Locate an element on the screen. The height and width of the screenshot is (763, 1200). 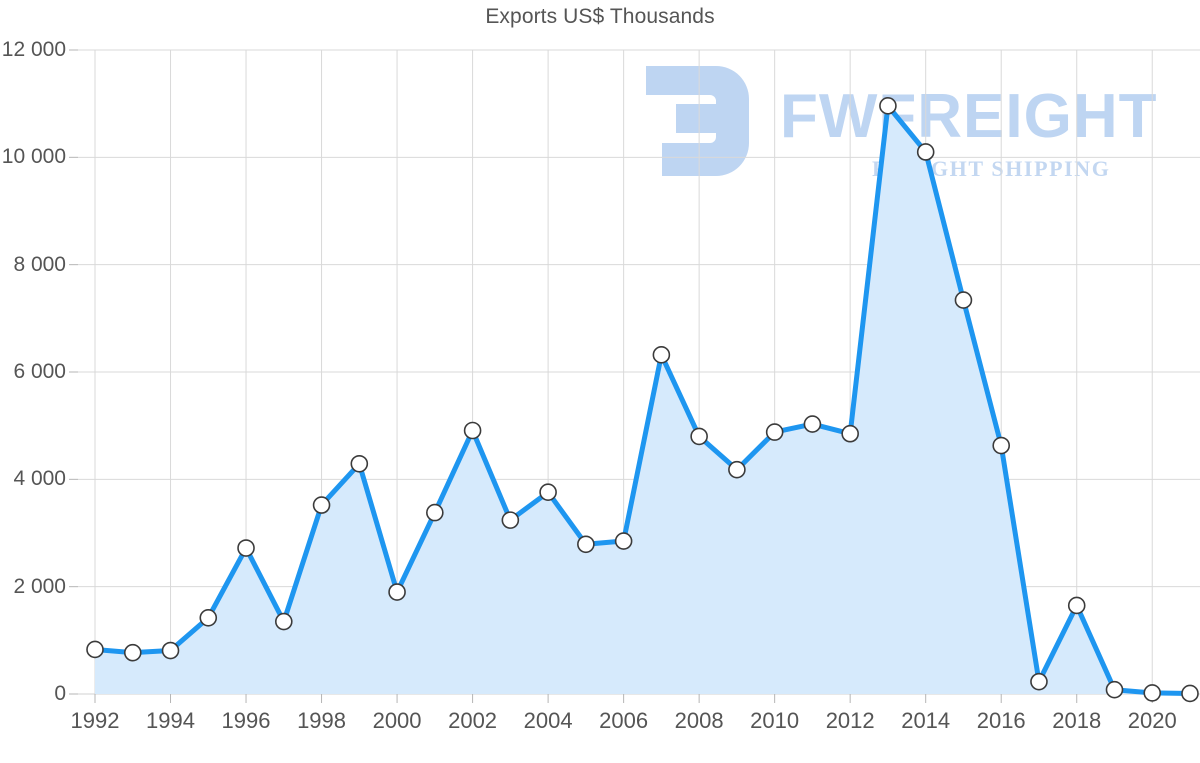
x-axis-tick-label: 1994 is located at coordinates (170, 720).